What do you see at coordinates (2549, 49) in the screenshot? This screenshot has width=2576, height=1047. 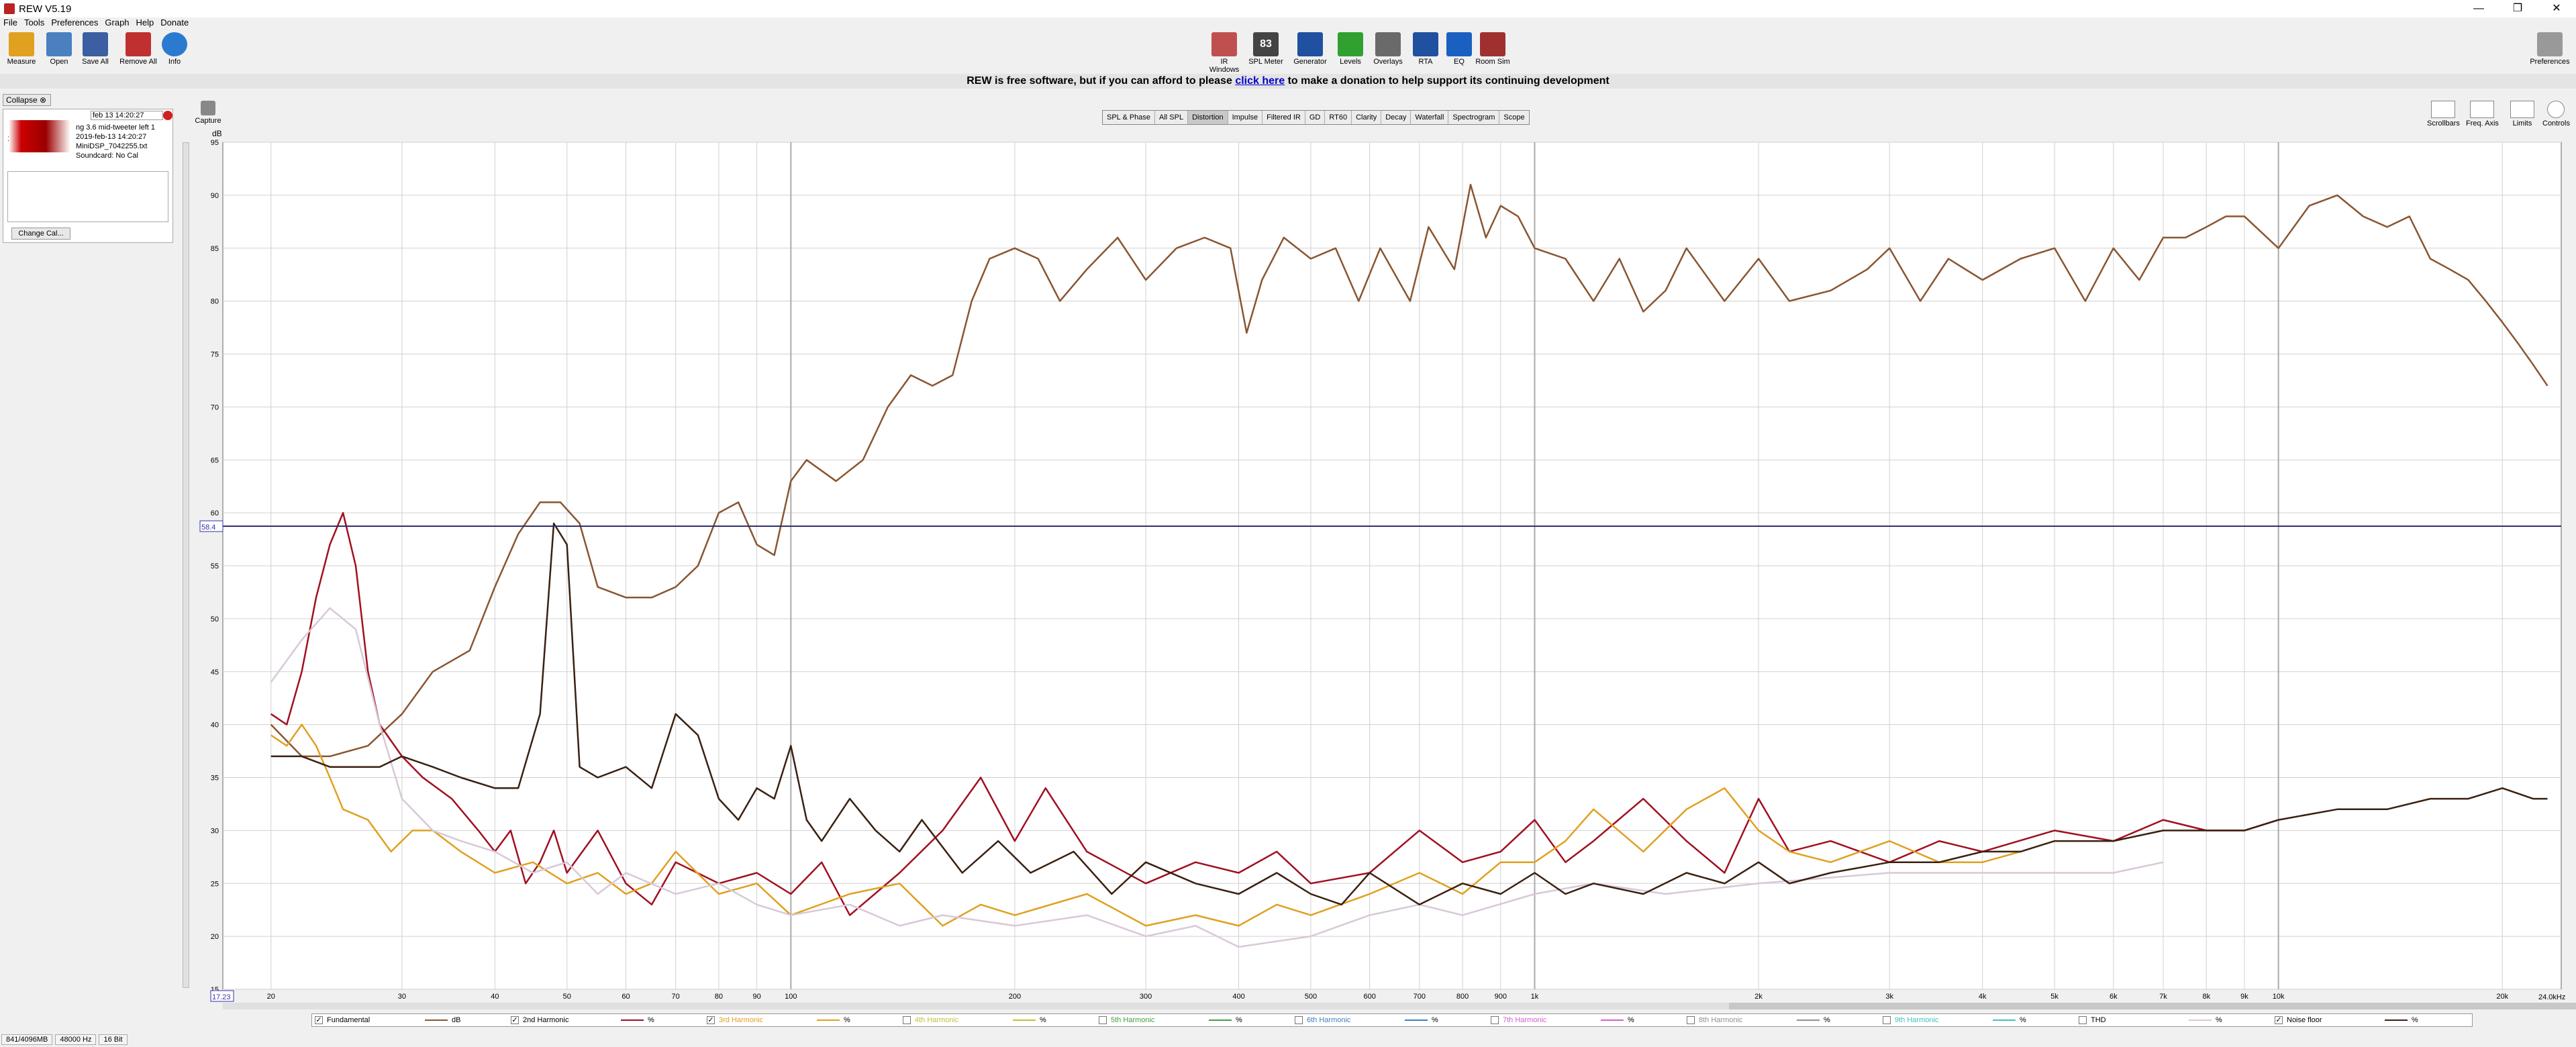 I see `preferences-button: Preferences` at bounding box center [2549, 49].